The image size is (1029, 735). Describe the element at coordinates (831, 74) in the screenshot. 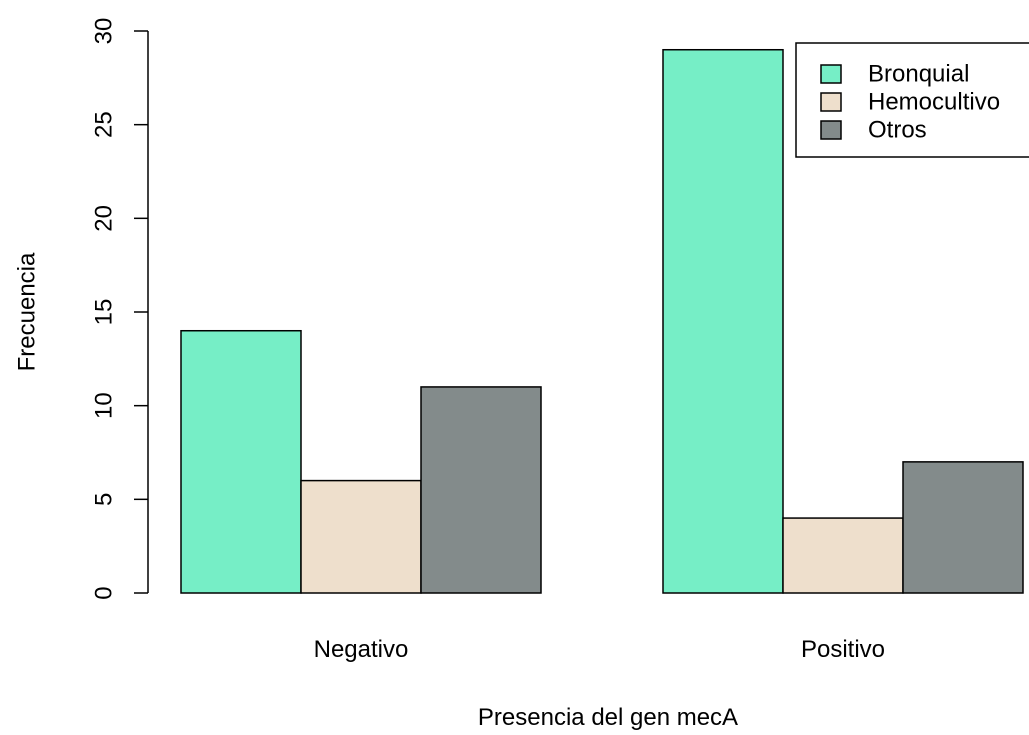

I see `legend-swatch-bronquial` at that location.